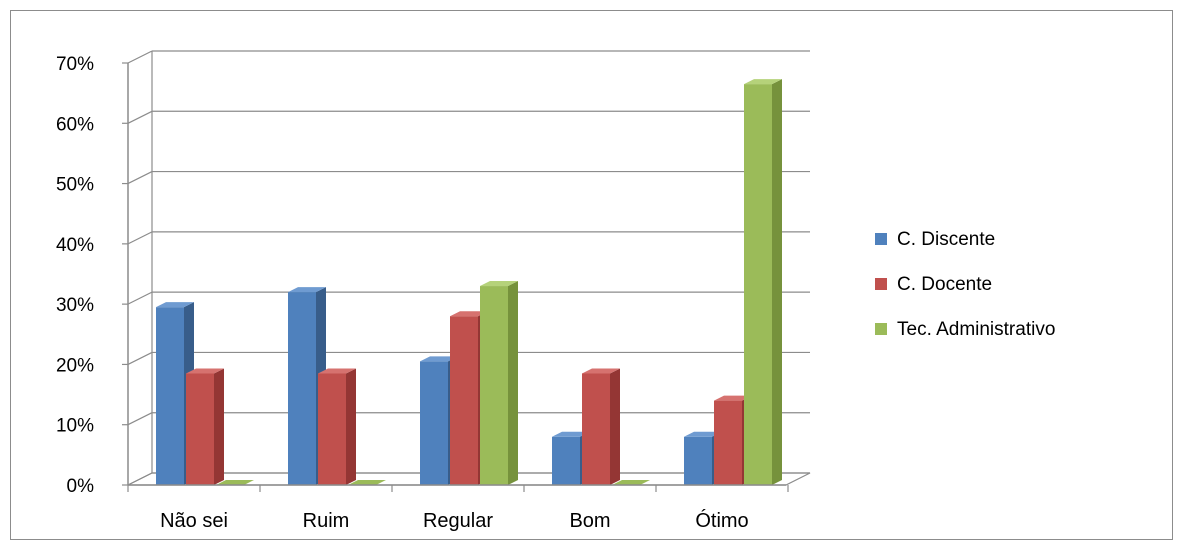 The height and width of the screenshot is (546, 1180). What do you see at coordinates (721, 520) in the screenshot?
I see `x-tick-label: Ótimo` at bounding box center [721, 520].